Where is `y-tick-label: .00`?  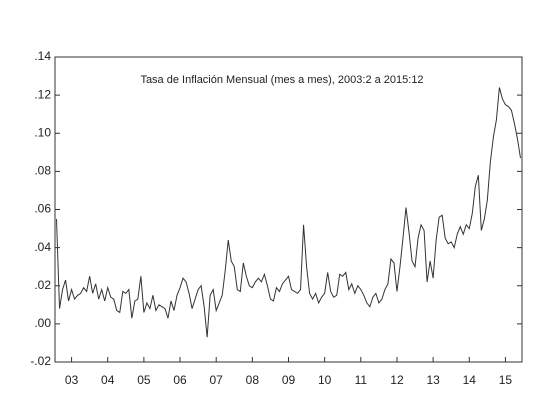
y-tick-label: .00 is located at coordinates (42, 323).